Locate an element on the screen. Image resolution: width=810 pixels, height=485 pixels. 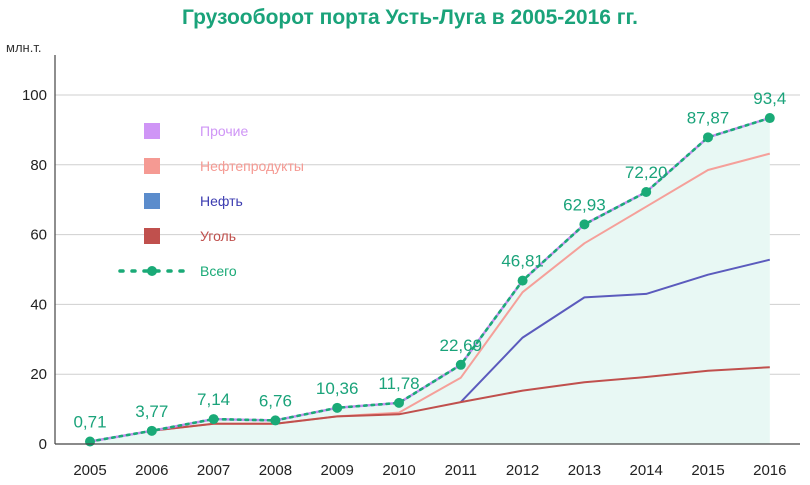
data-label: 93,4 is located at coordinates (769, 98).